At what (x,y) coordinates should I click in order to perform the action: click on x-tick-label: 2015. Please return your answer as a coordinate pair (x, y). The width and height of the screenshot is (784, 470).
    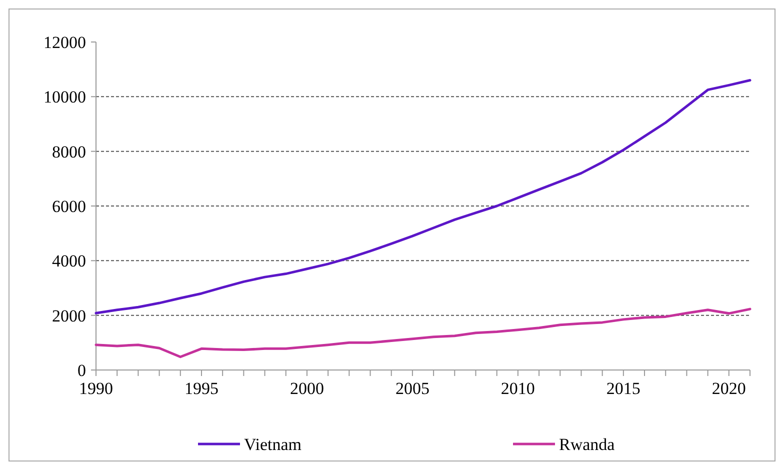
    Looking at the image, I should click on (623, 388).